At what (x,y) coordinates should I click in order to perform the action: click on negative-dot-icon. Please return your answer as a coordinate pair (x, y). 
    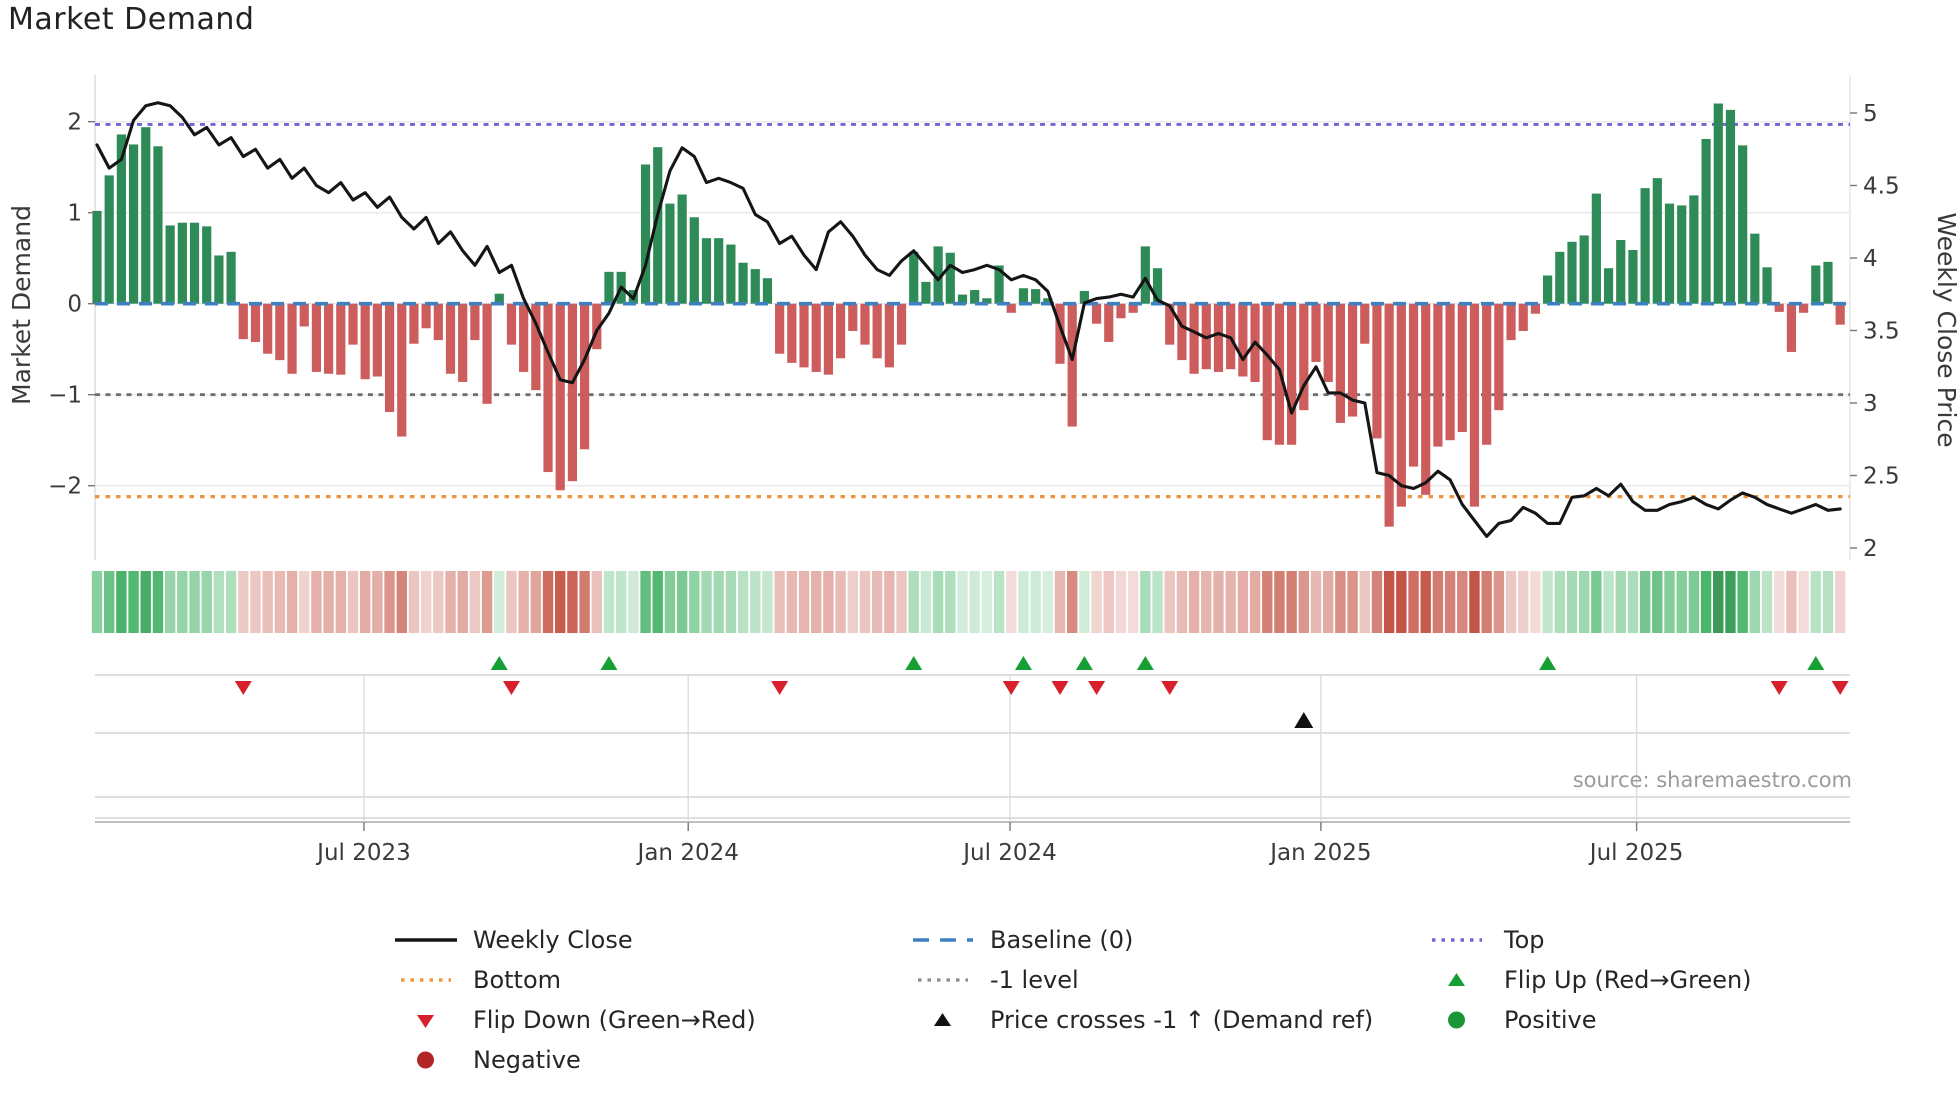
    Looking at the image, I should click on (426, 1060).